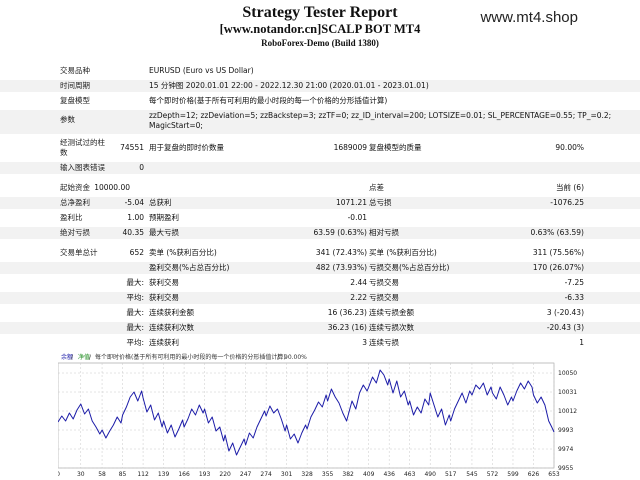  I want to click on cons-losses-value: 3 (-20.43), so click(565, 312).